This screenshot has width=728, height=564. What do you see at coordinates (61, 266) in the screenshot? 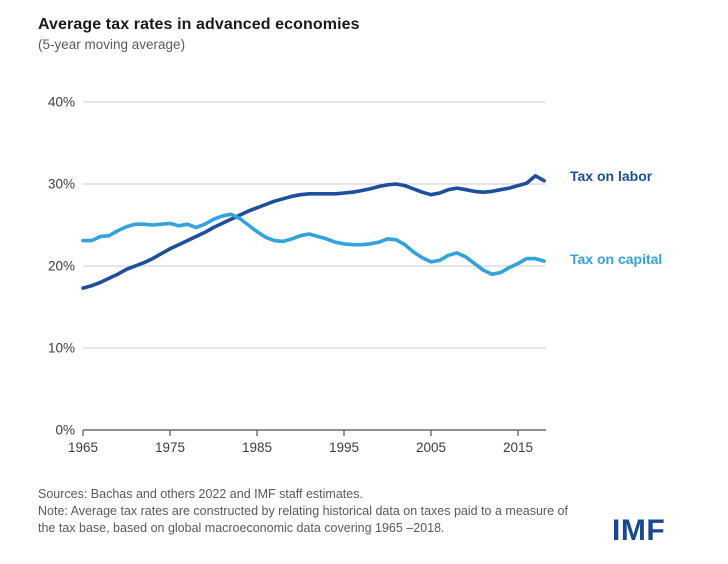
I see `y-tick-label-20: 20%` at bounding box center [61, 266].